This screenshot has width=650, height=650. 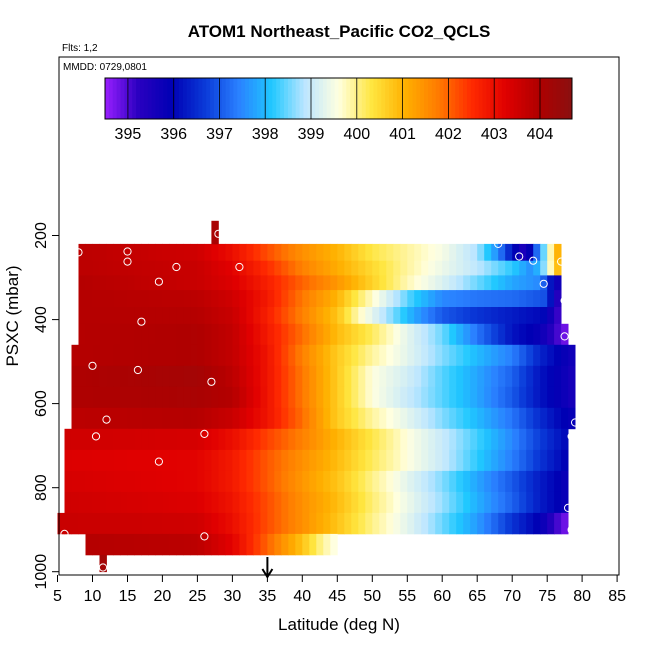 What do you see at coordinates (128, 596) in the screenshot?
I see `x-tick-label: 15` at bounding box center [128, 596].